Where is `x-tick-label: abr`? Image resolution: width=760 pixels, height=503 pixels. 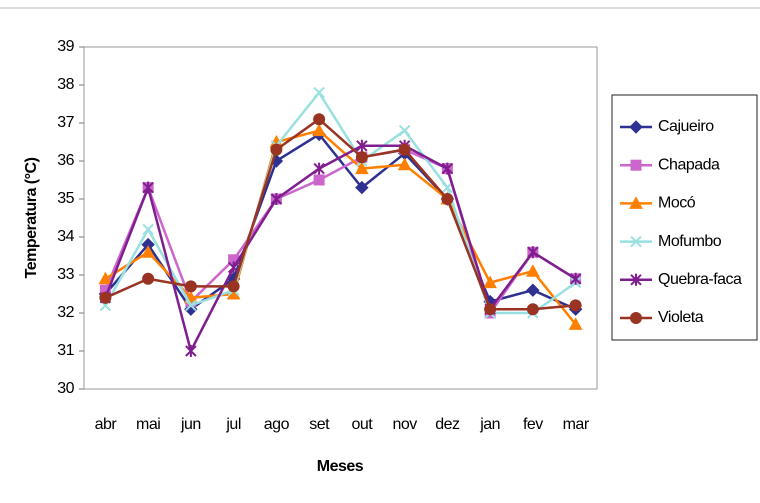
x-tick-label: abr is located at coordinates (106, 424).